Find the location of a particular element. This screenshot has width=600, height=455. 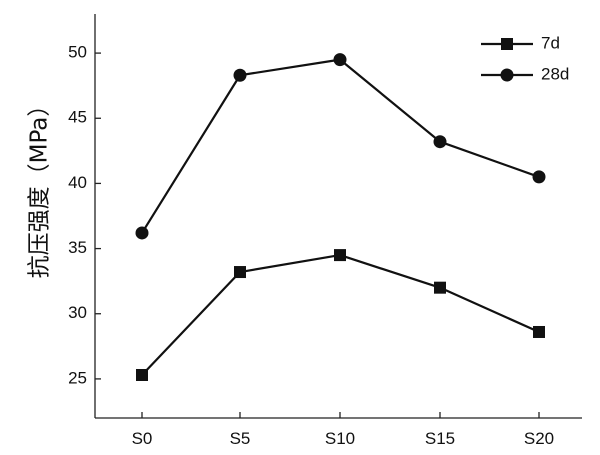

x-tick-label: S20 is located at coordinates (539, 438).